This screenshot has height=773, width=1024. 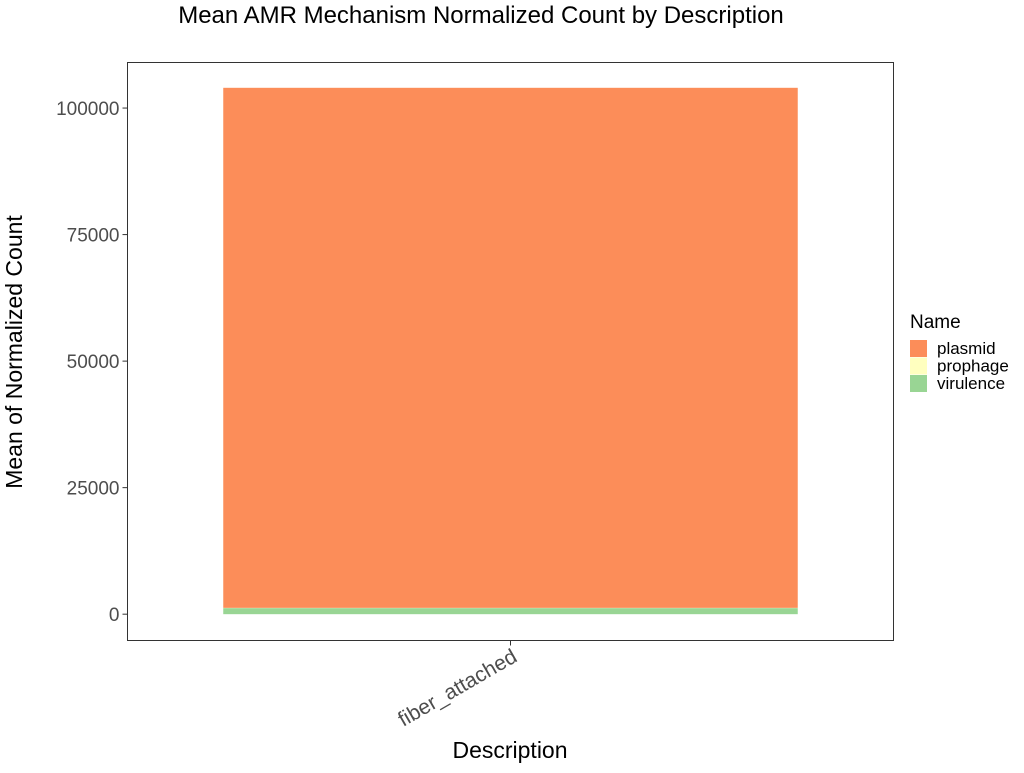 I want to click on legend-label-virulence: virulence, so click(x=971, y=383).